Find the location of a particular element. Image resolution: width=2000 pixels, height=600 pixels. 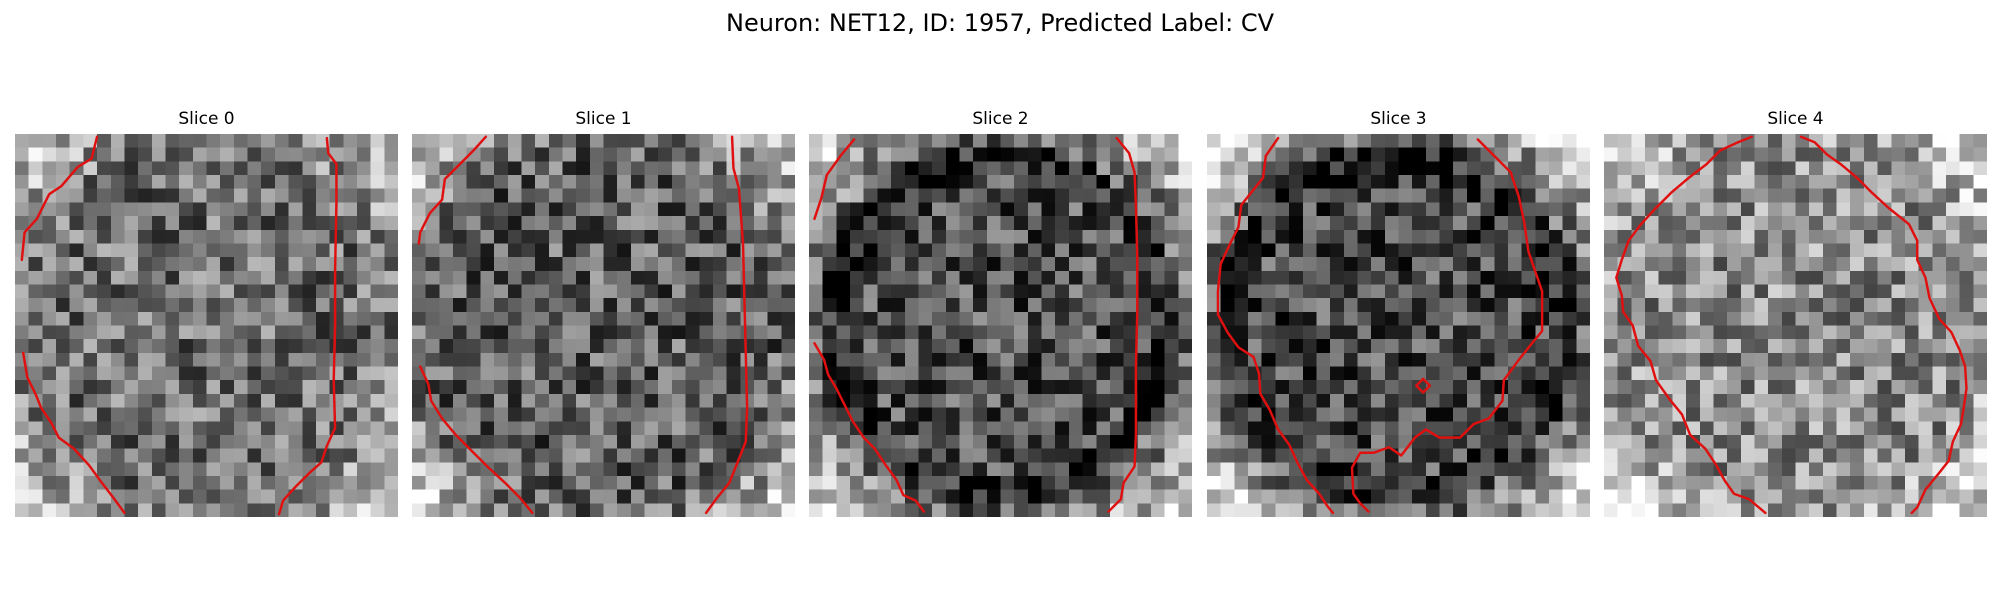

slice-contour-2c is located at coordinates (869, 427).